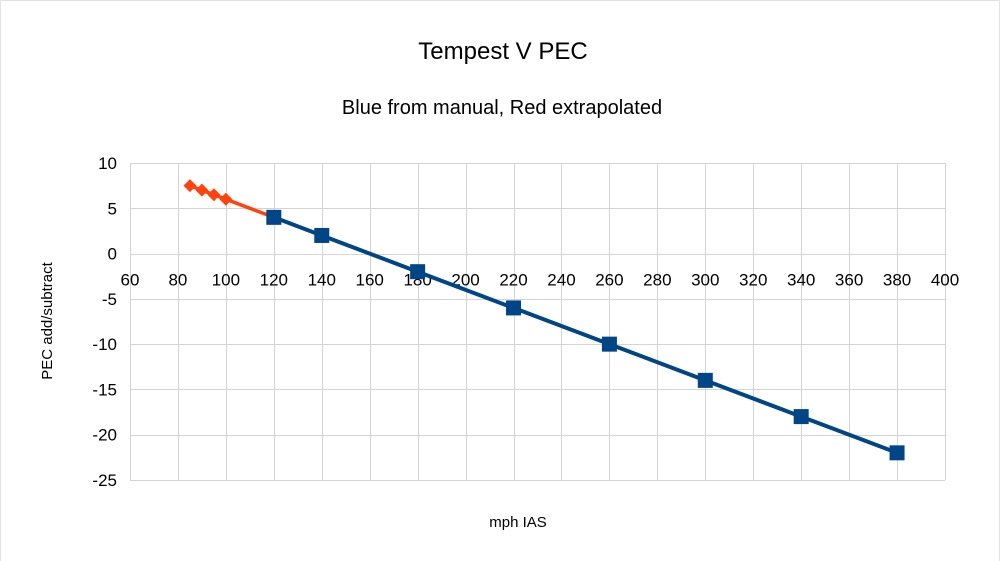 The height and width of the screenshot is (561, 1000). Describe the element at coordinates (177, 280) in the screenshot. I see `x-tick-label: 80` at that location.